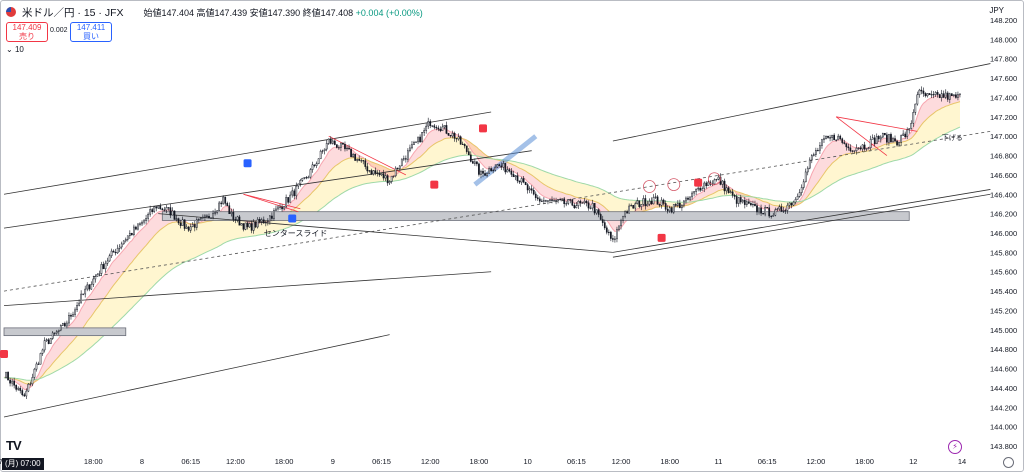 The height and width of the screenshot is (472, 1024). Describe the element at coordinates (59, 30) in the screenshot. I see `spread-value: 0.002` at that location.